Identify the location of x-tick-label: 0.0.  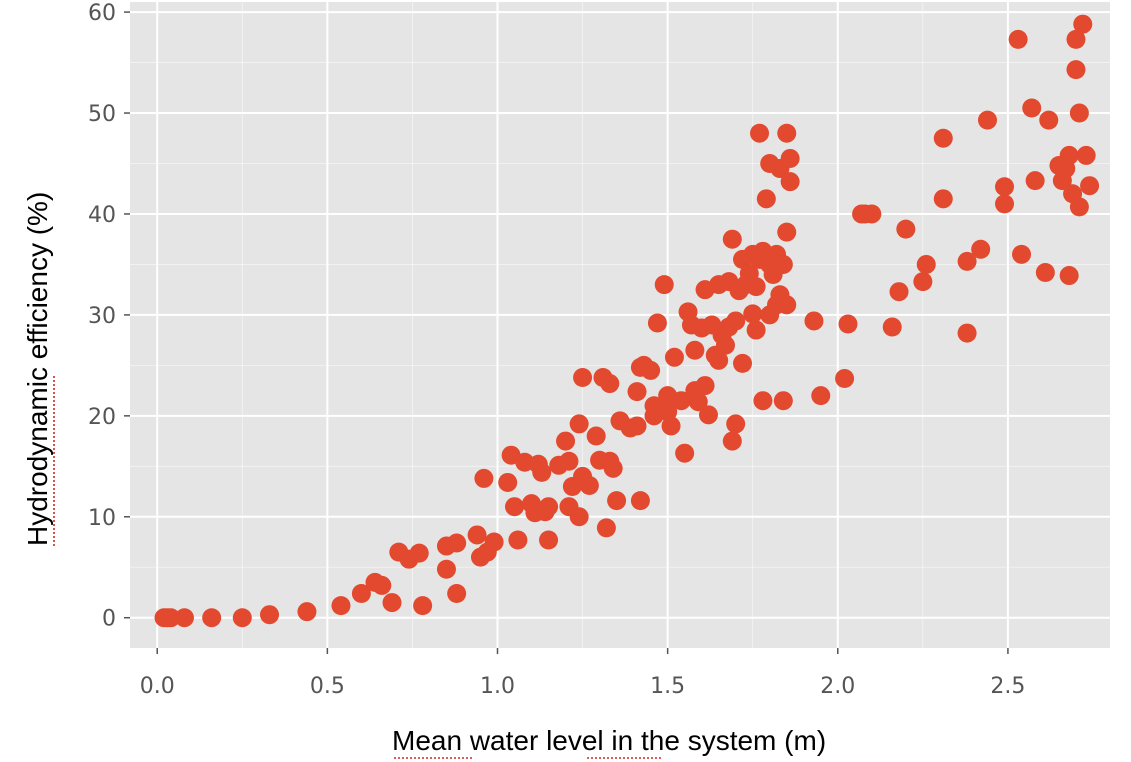
(157, 686).